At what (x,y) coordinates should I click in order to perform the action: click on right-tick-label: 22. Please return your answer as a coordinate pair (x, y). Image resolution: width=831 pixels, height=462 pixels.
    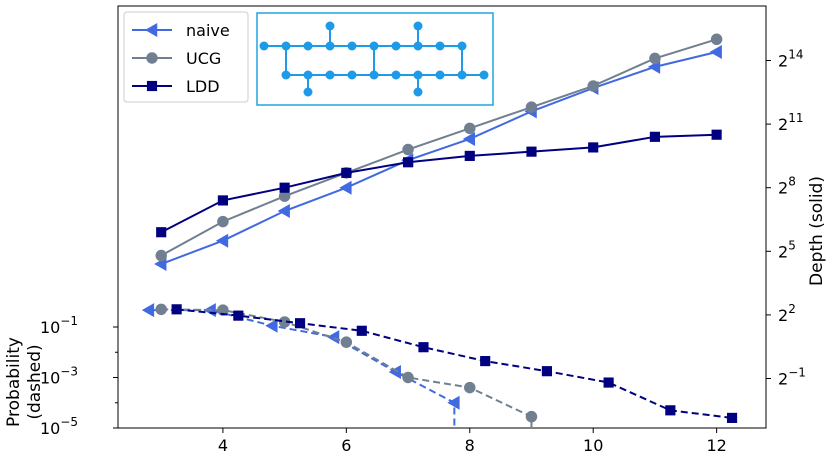
    Looking at the image, I should click on (787, 313).